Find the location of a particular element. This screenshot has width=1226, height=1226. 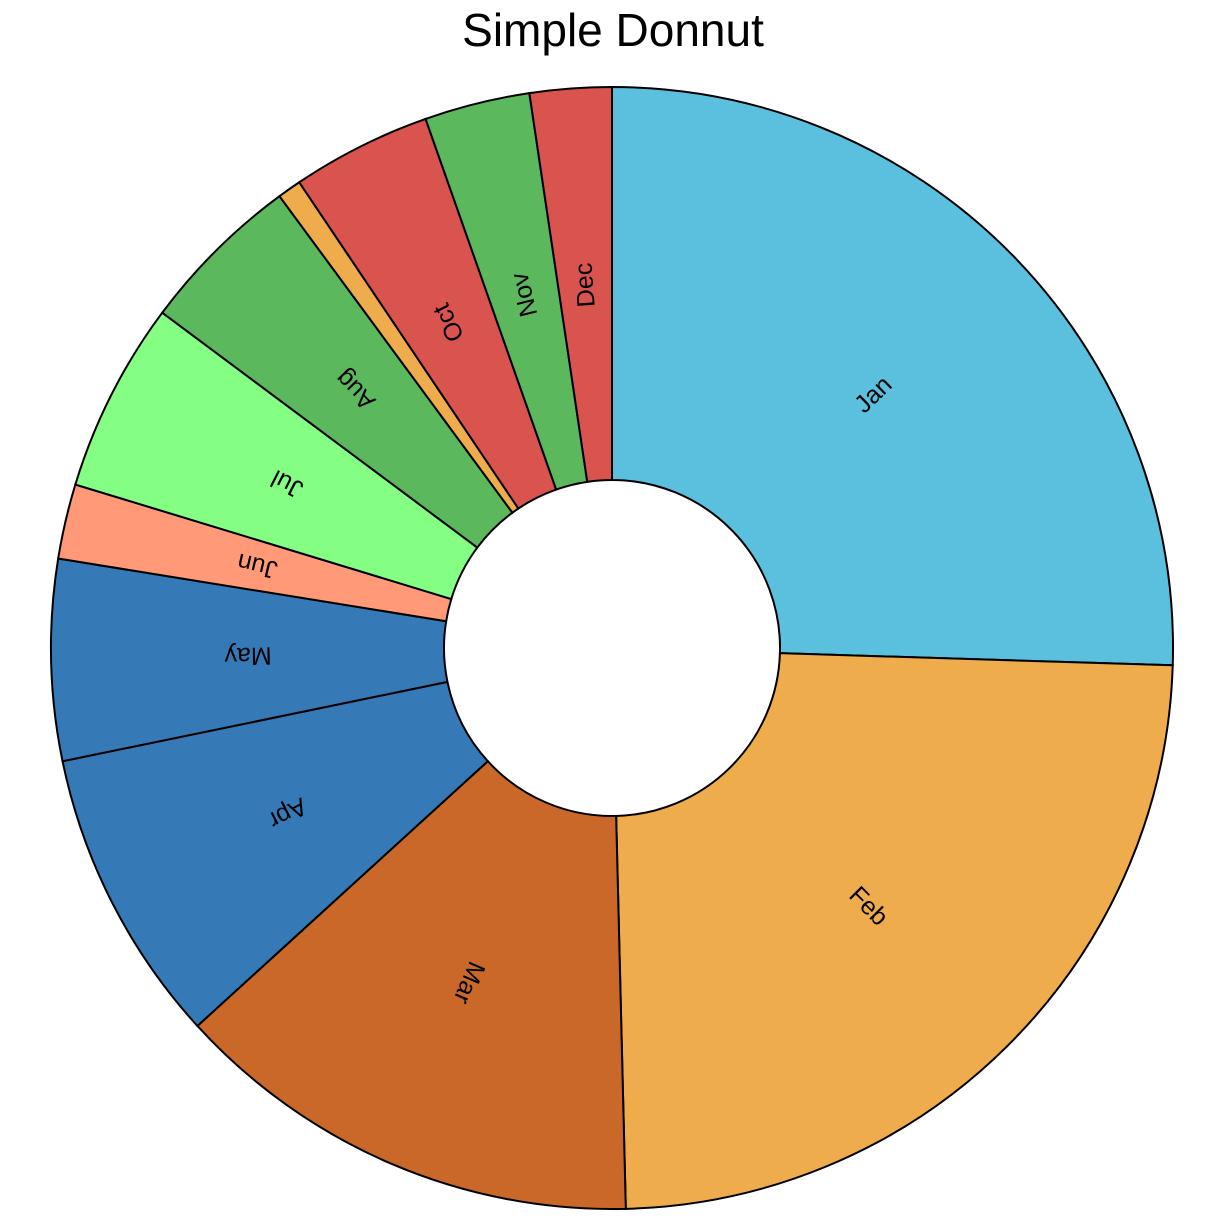

slice-mar is located at coordinates (411, 984).